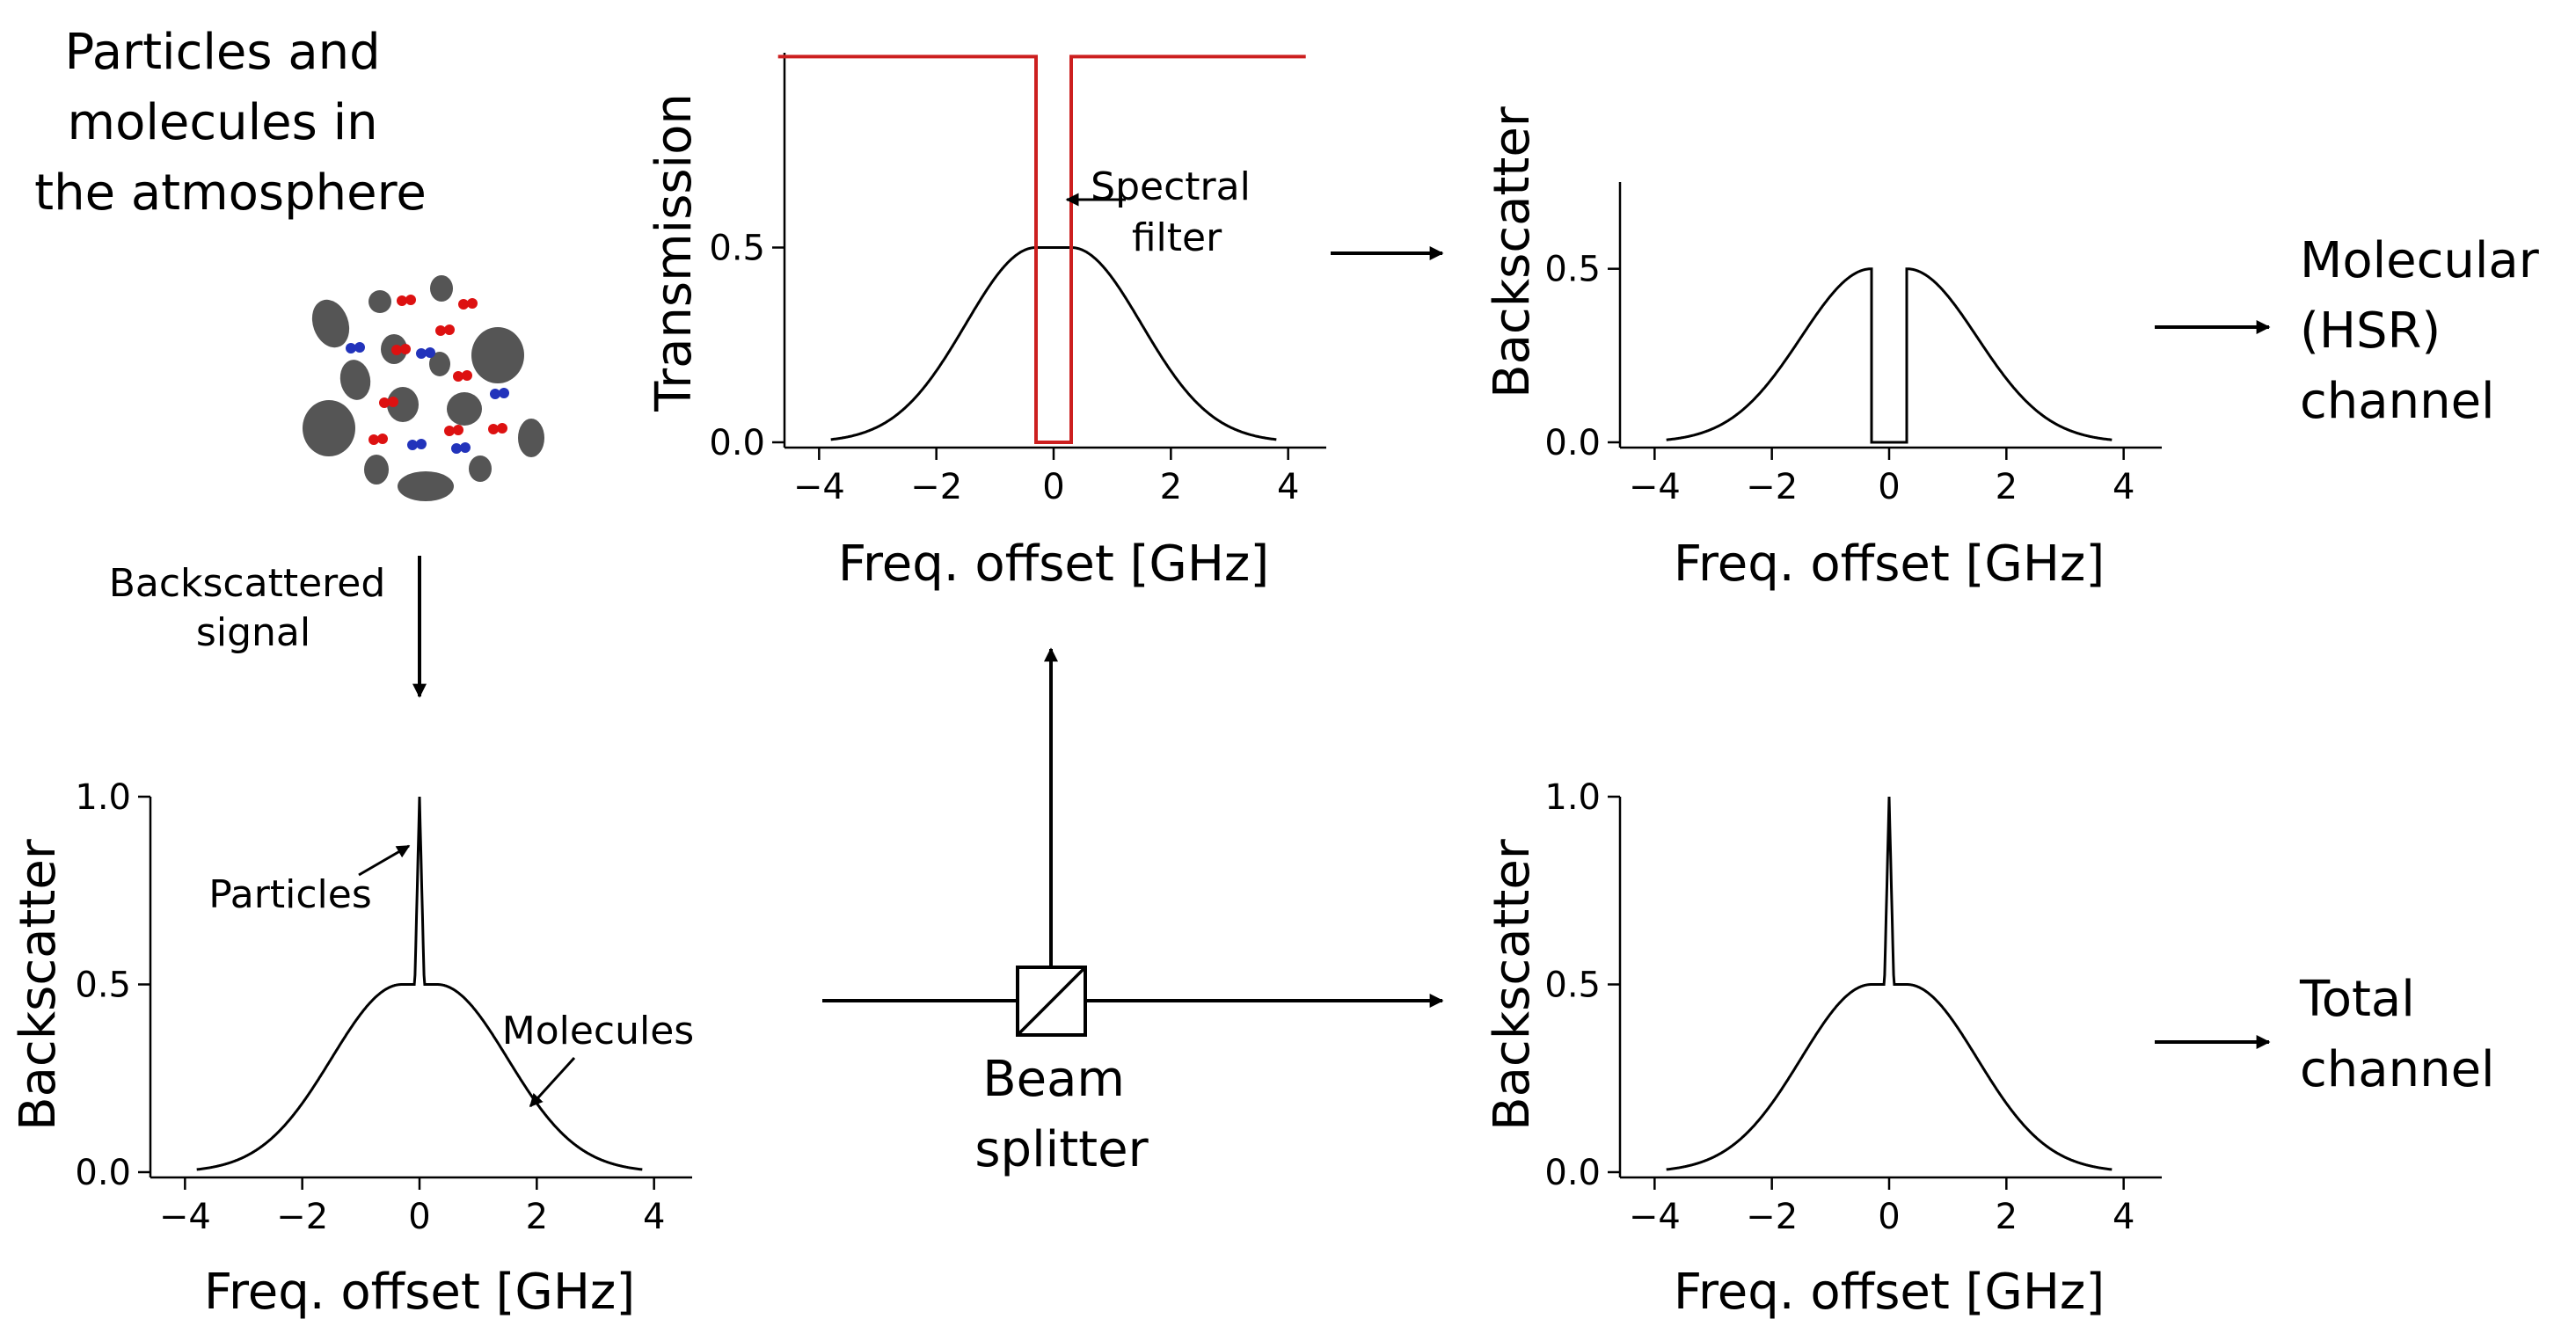 The image size is (2576, 1341). I want to click on input-x-tick-label: −4, so click(185, 1217).